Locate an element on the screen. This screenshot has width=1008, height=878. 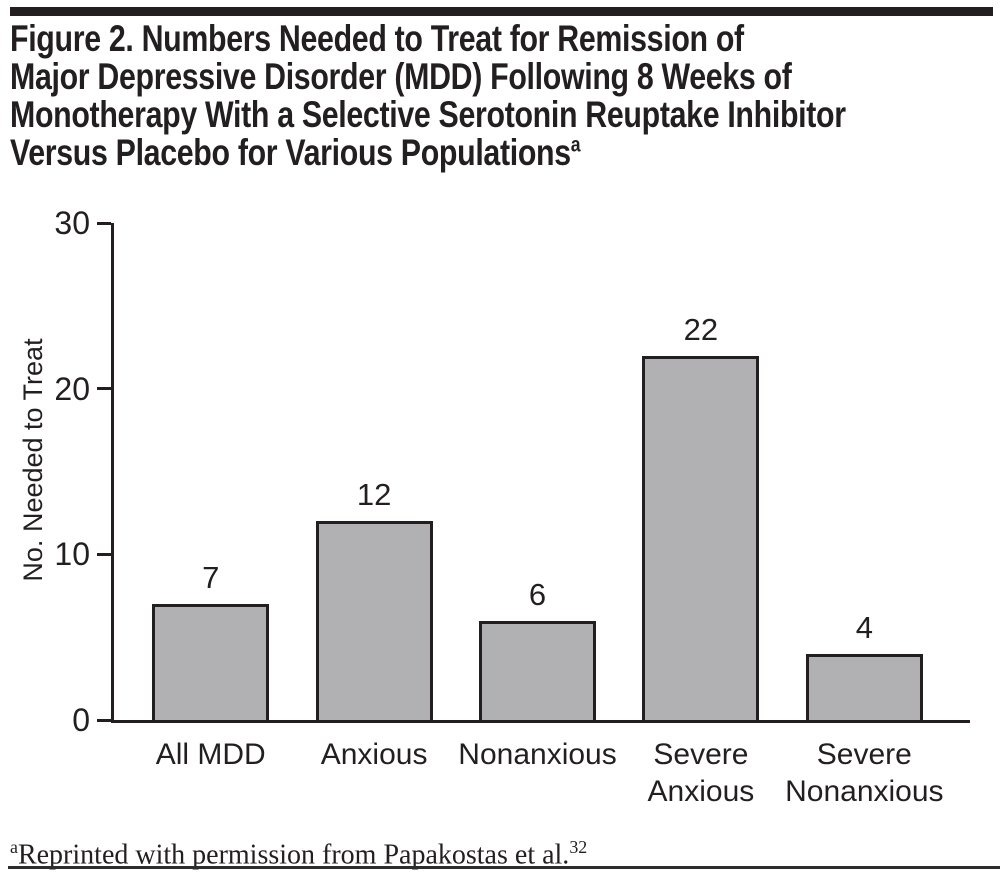
bar-value-label: 6 is located at coordinates (537, 594).